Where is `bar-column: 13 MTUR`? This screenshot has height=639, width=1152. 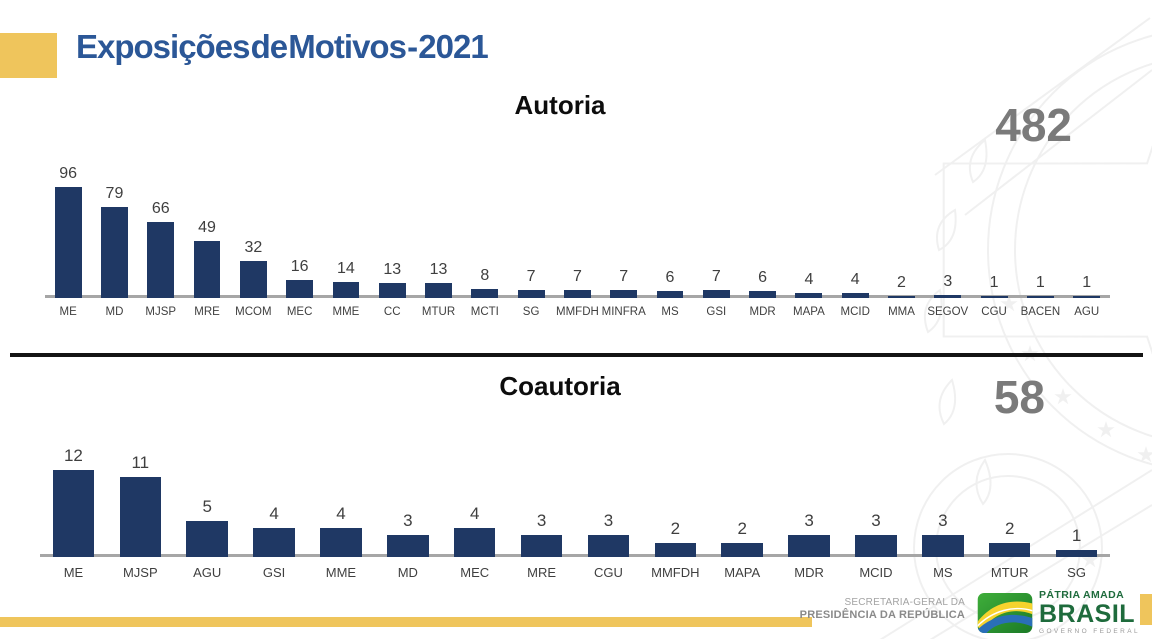 bar-column: 13 MTUR is located at coordinates (438, 241).